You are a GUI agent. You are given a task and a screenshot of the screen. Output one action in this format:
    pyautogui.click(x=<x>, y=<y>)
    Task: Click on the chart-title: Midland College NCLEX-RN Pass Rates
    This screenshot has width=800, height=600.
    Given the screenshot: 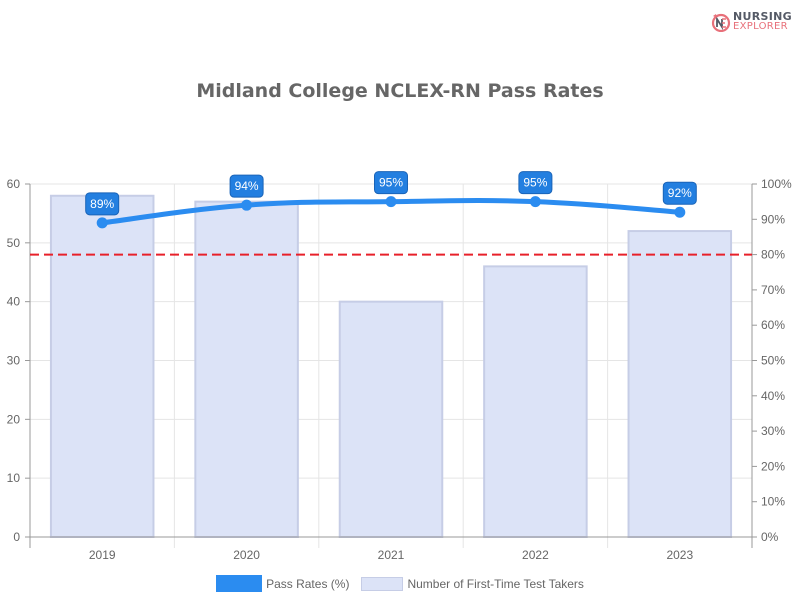 What is the action you would take?
    pyautogui.click(x=400, y=91)
    